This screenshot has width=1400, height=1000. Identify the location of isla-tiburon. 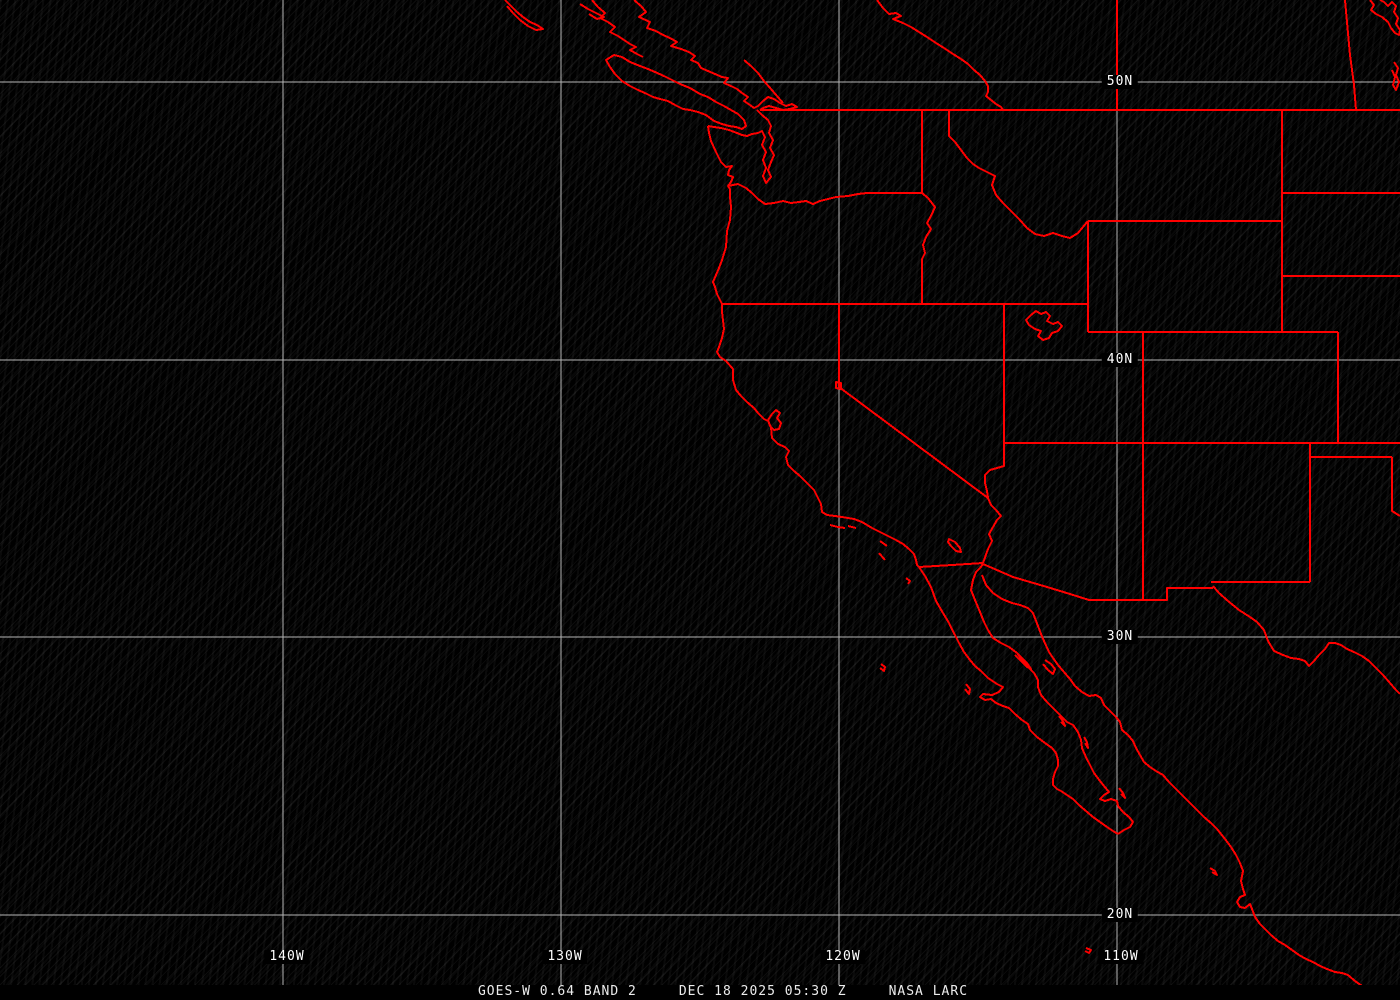
(1049, 667).